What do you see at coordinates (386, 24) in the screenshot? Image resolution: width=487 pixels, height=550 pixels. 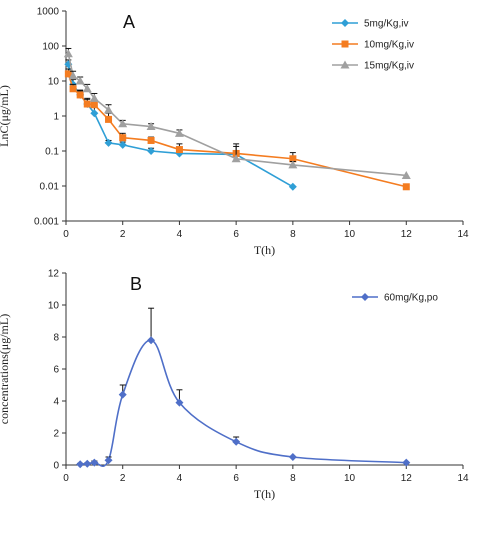 I see `legend-label: 5mg/Kg,iv` at bounding box center [386, 24].